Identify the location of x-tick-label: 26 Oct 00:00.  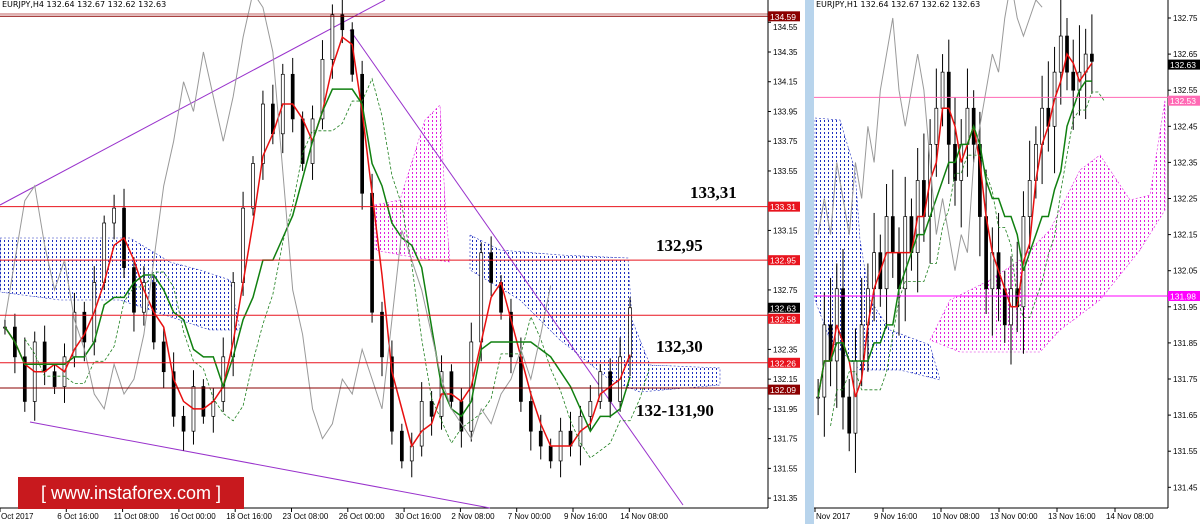
(362, 516).